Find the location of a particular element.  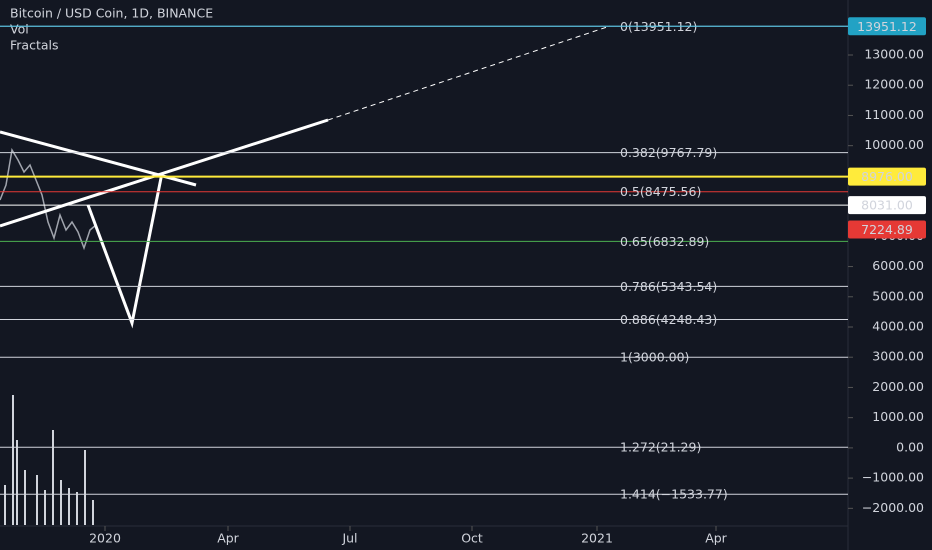

price-tick-label: 6000.00 is located at coordinates (898, 265).